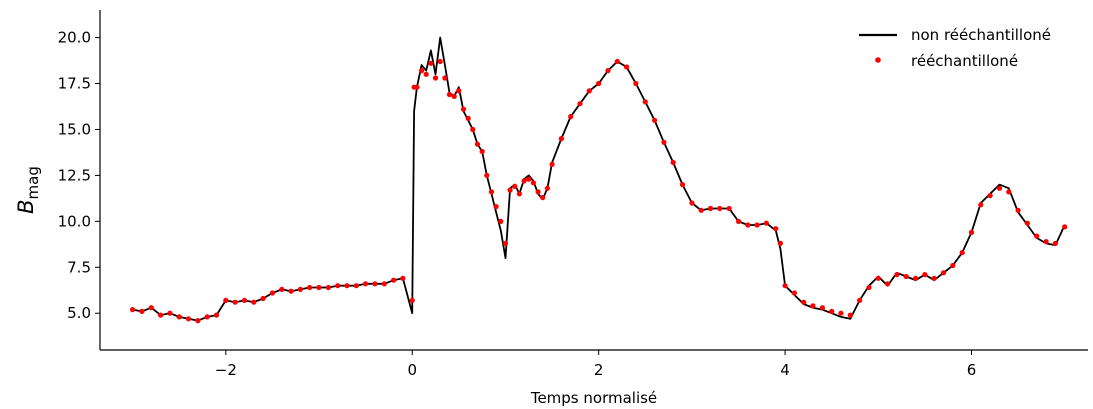  What do you see at coordinates (74, 84) in the screenshot?
I see `y-tick-label: 17.5` at bounding box center [74, 84].